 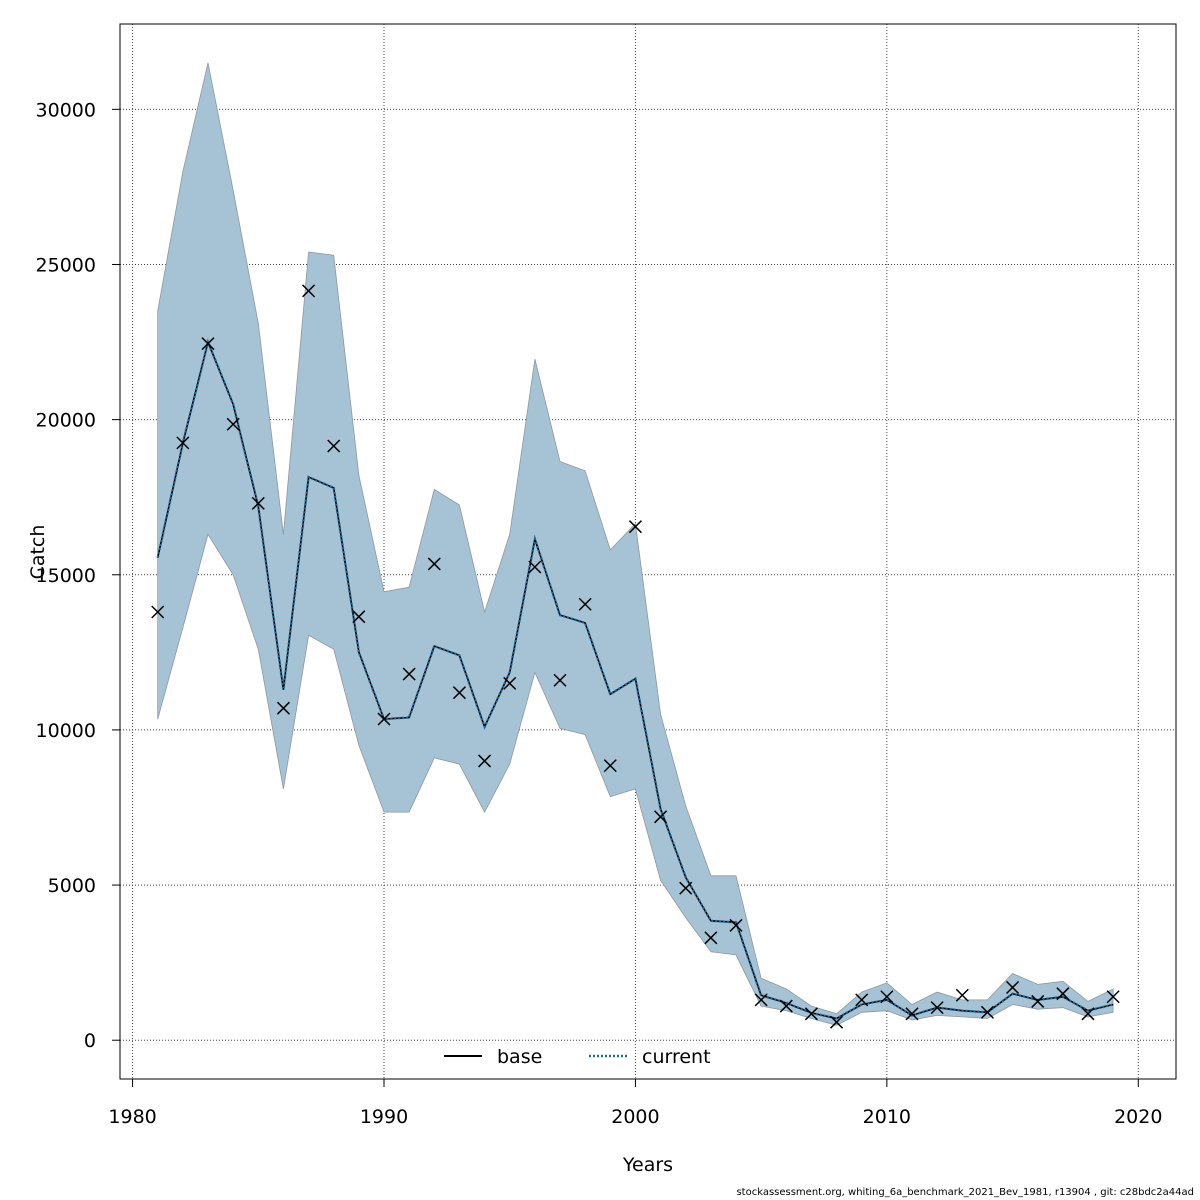 What do you see at coordinates (66, 265) in the screenshot?
I see `y-tick-label: 25000` at bounding box center [66, 265].